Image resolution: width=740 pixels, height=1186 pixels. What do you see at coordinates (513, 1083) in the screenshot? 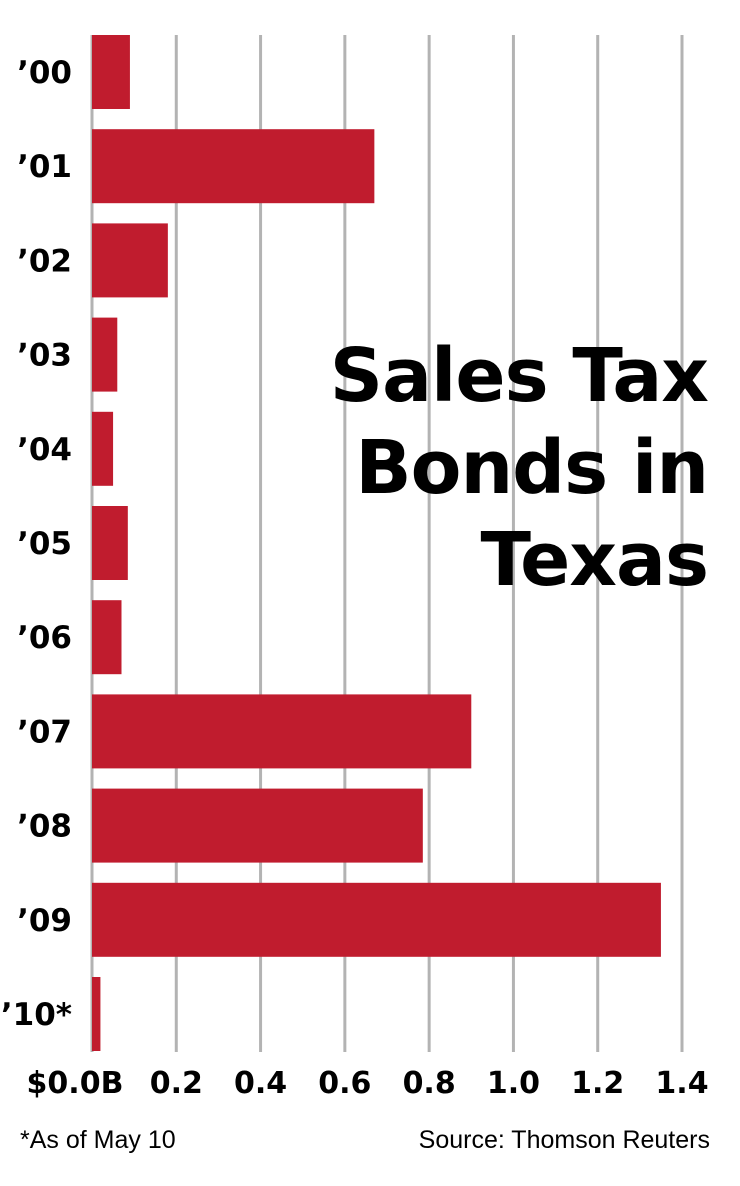
I see `x-tick-label: 1.0` at bounding box center [513, 1083].